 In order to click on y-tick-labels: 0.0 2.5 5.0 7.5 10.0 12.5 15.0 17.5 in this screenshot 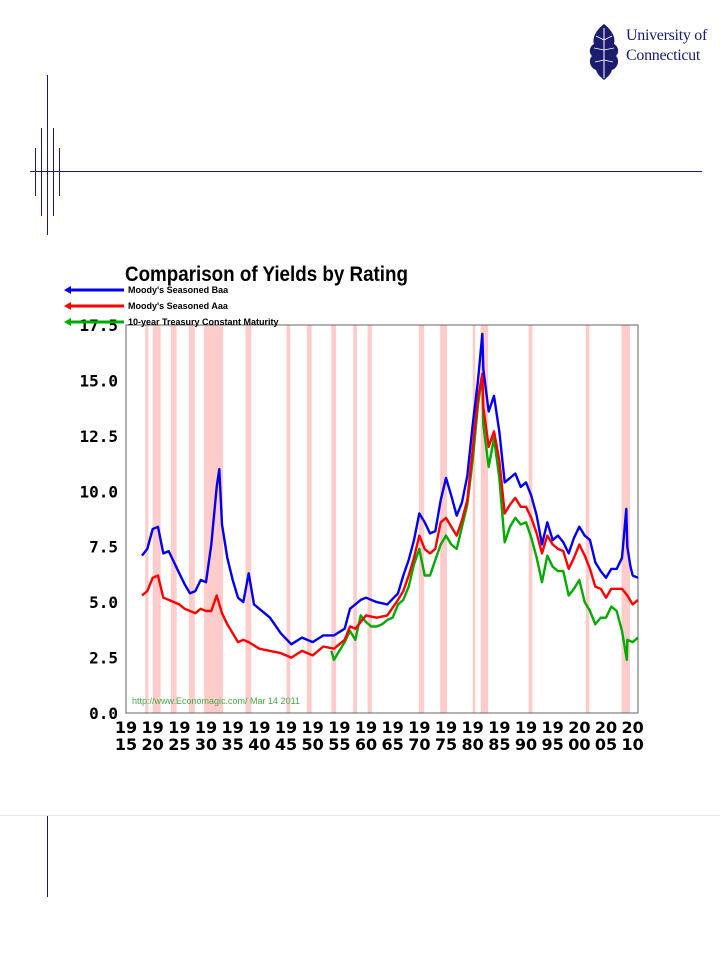, I will do `click(98, 519)`.